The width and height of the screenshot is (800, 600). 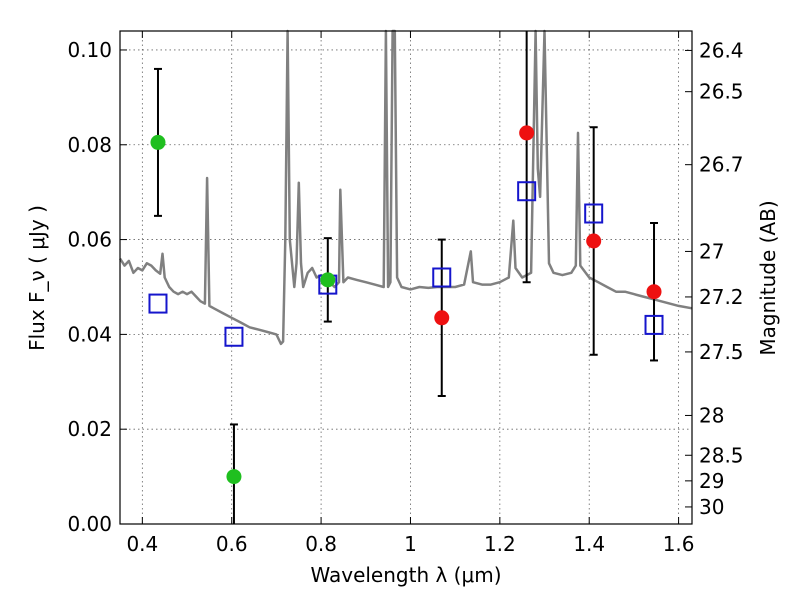 I want to click on right-tick-label: 26.4, so click(x=721, y=50).